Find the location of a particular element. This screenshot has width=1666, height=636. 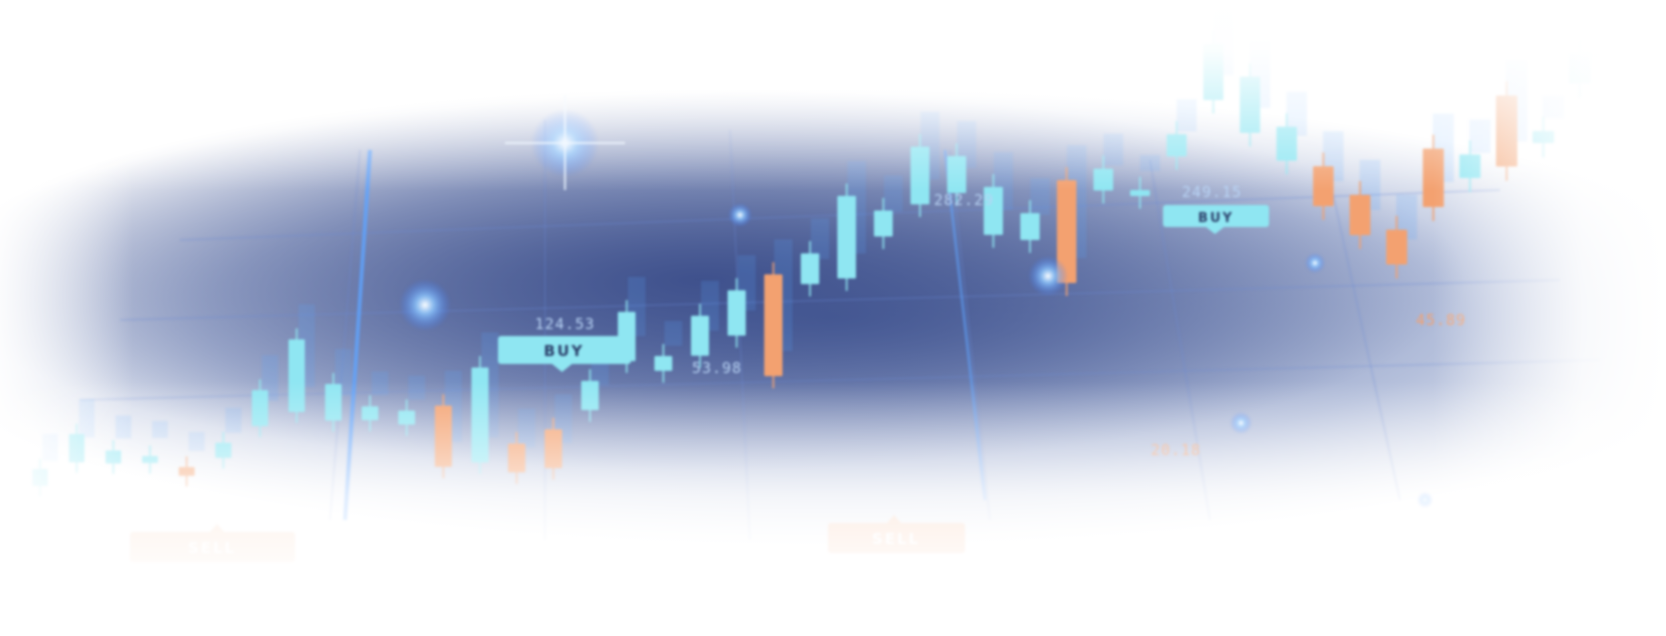

price-label: 282.29 is located at coordinates (964, 200).